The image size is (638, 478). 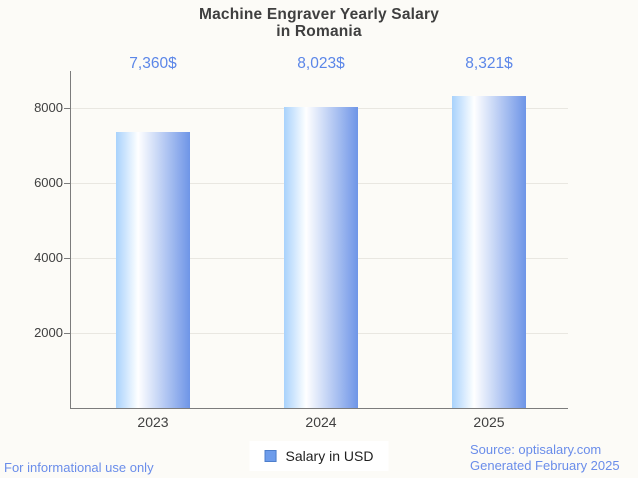 I want to click on x-axis-label-2023: 2023, so click(x=153, y=422).